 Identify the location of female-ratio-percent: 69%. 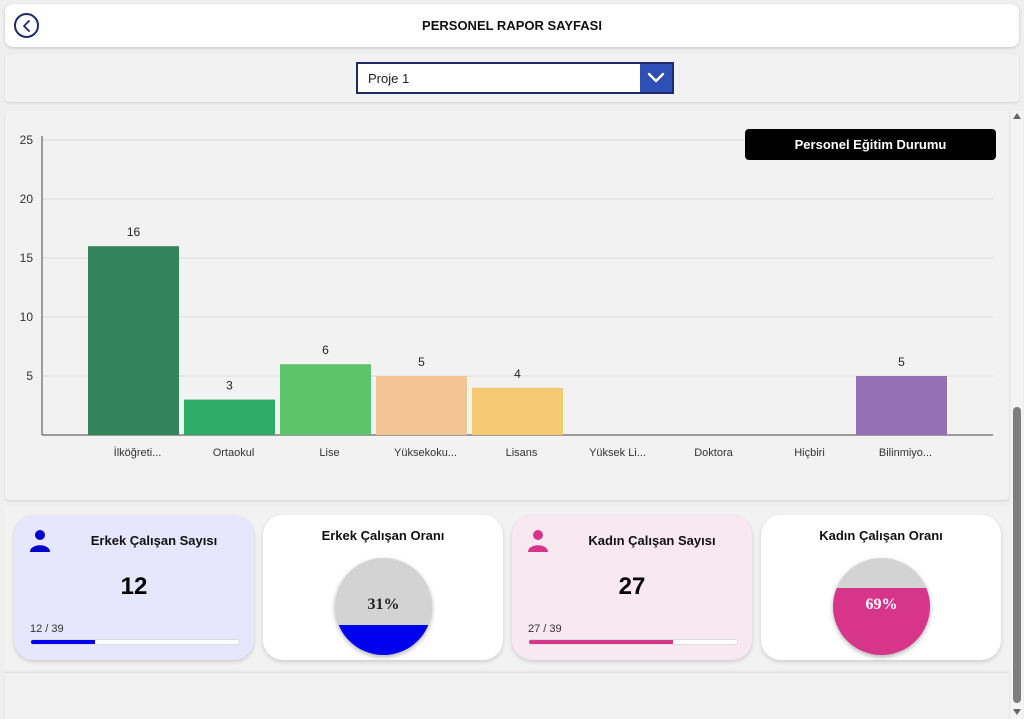
(881, 604).